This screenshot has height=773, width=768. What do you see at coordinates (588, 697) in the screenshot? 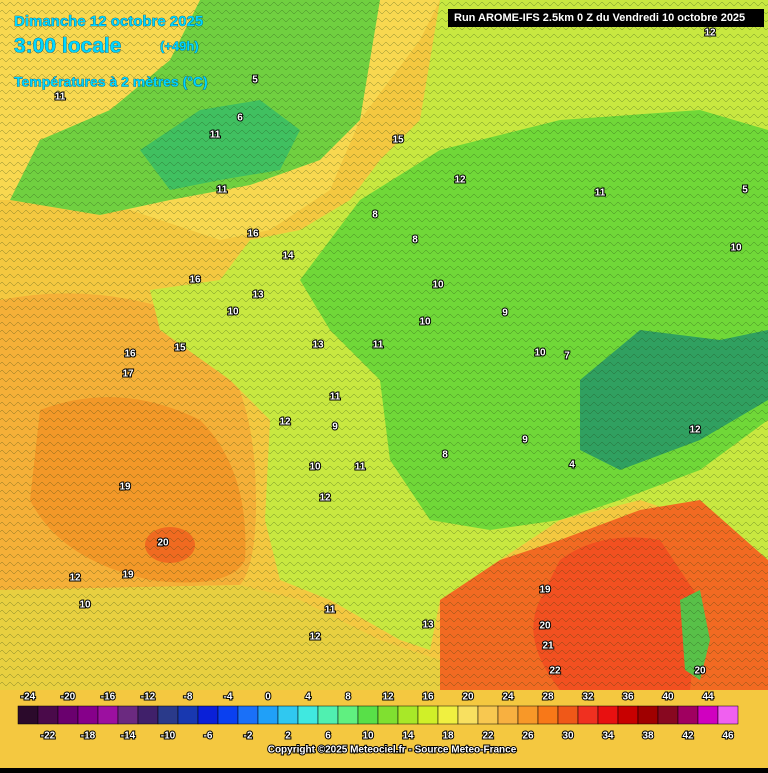
I see `scale-label-top: 32` at bounding box center [588, 697].